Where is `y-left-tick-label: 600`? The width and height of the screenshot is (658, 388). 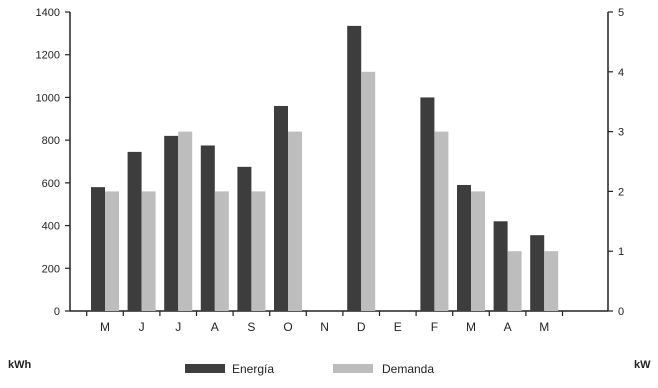
y-left-tick-label: 600 is located at coordinates (51, 184).